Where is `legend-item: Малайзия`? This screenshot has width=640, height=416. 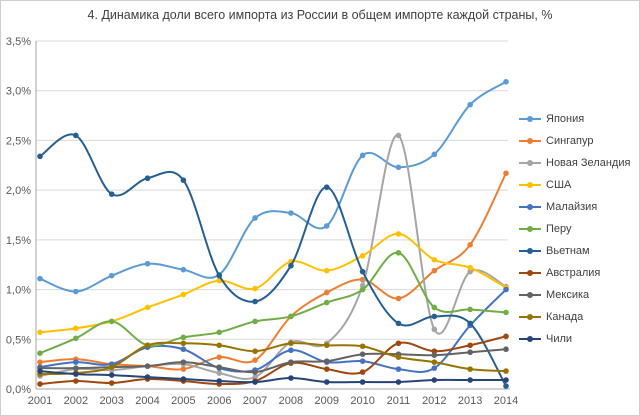
legend-item: Малайзия is located at coordinates (574, 207).